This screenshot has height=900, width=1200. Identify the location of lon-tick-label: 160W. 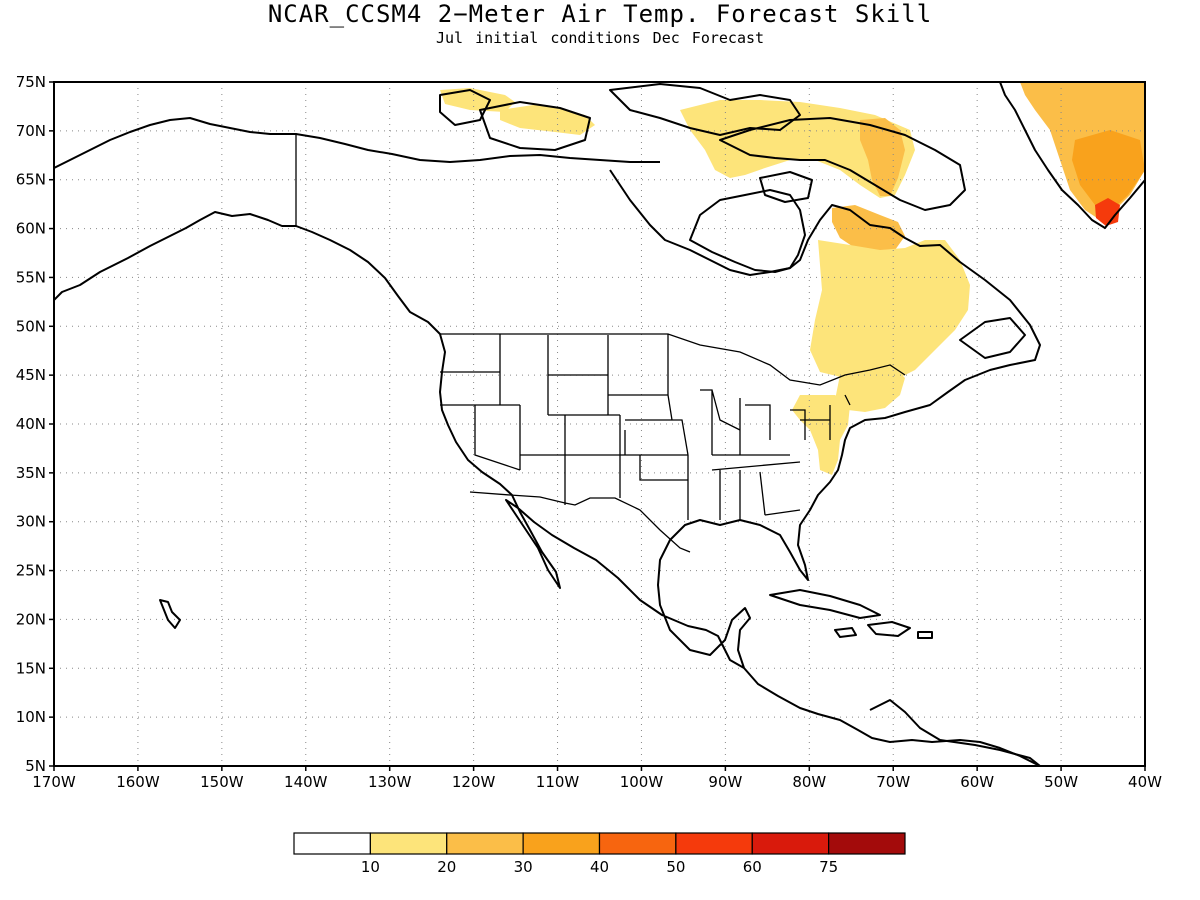
(138, 782).